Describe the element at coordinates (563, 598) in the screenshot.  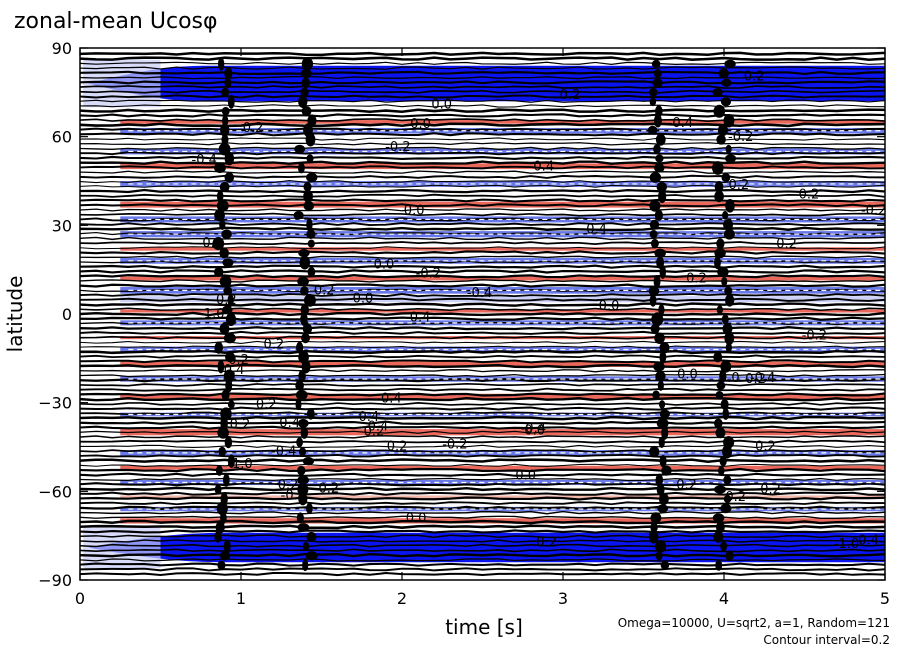
I see `x-tick-label: 3` at that location.